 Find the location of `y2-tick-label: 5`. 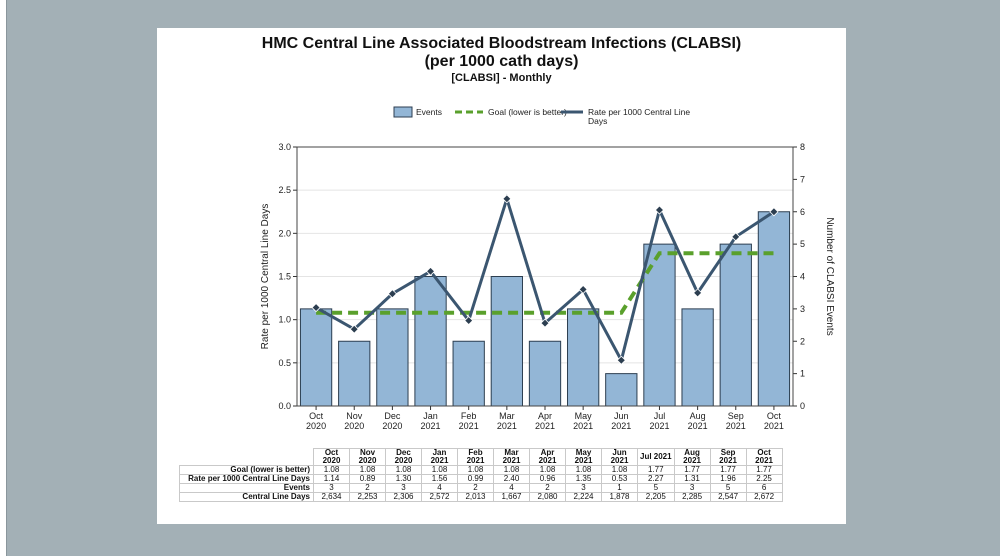

y2-tick-label: 5 is located at coordinates (802, 244).